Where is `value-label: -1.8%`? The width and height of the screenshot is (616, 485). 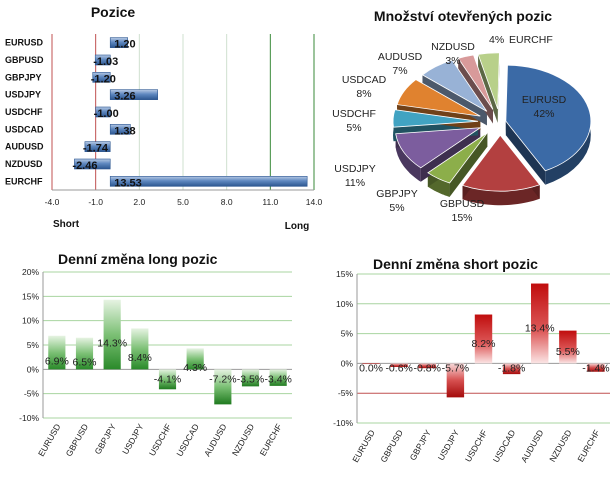
value-label: -1.8% is located at coordinates (511, 368).